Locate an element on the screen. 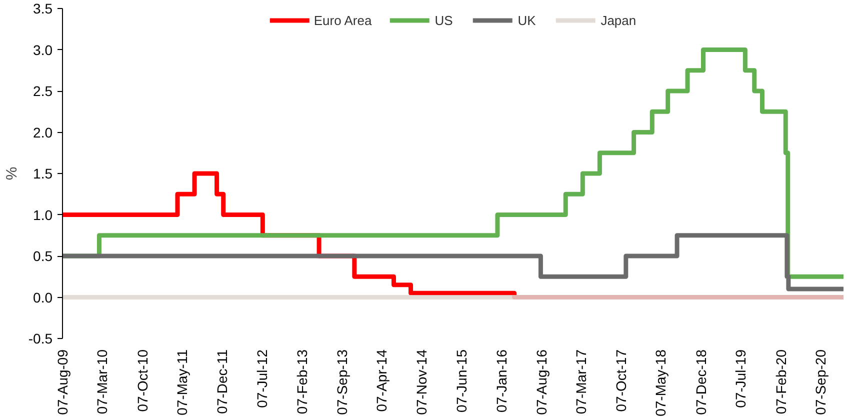  x-tick-label: 07-Dec-18 is located at coordinates (700, 382).